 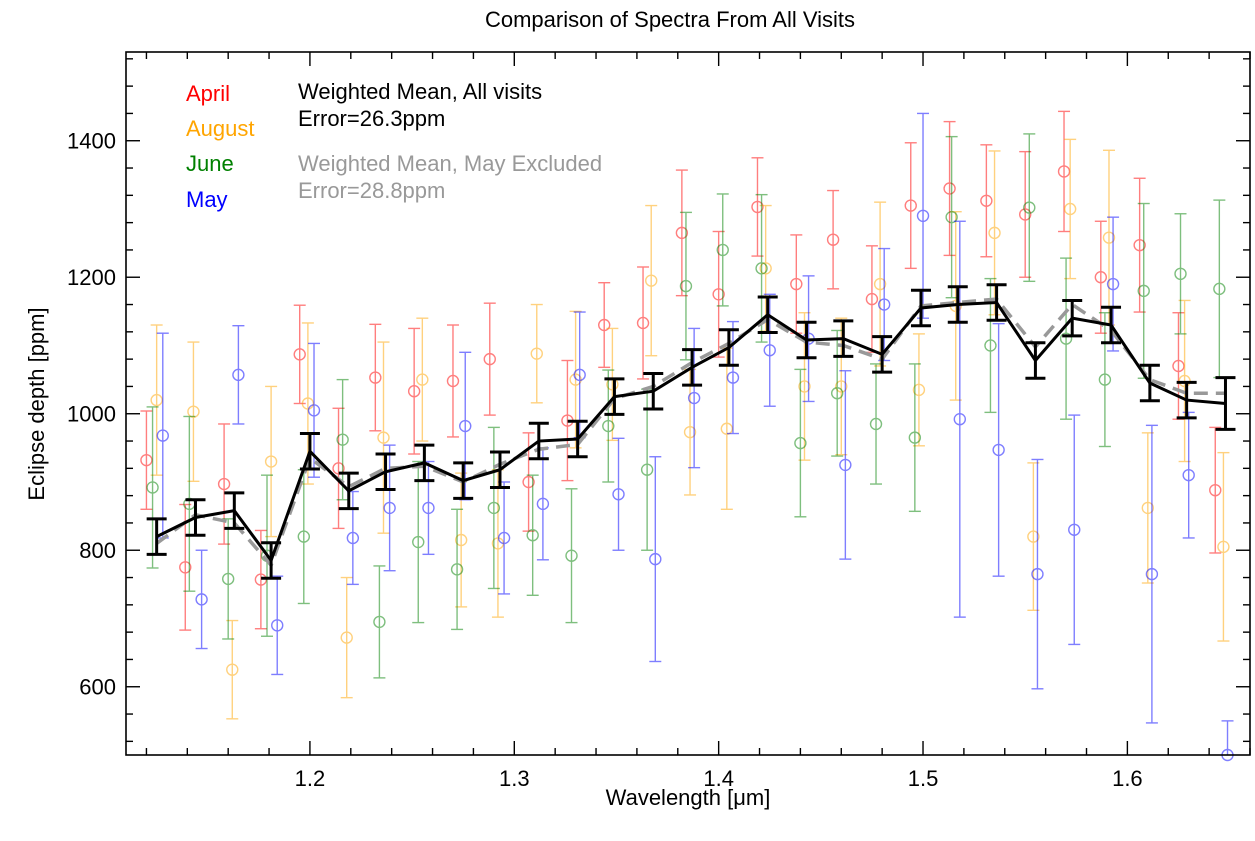 What do you see at coordinates (97, 550) in the screenshot?
I see `y-tick-label: 800` at bounding box center [97, 550].